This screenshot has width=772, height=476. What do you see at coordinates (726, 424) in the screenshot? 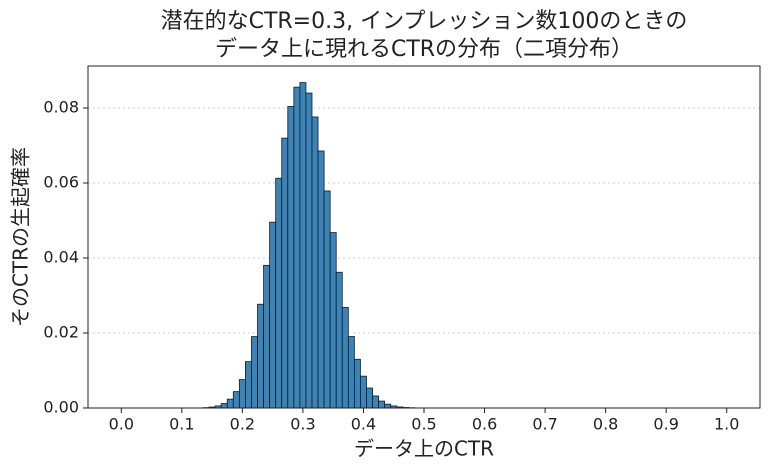
I see `x-tick-label: 1.0` at bounding box center [726, 424].